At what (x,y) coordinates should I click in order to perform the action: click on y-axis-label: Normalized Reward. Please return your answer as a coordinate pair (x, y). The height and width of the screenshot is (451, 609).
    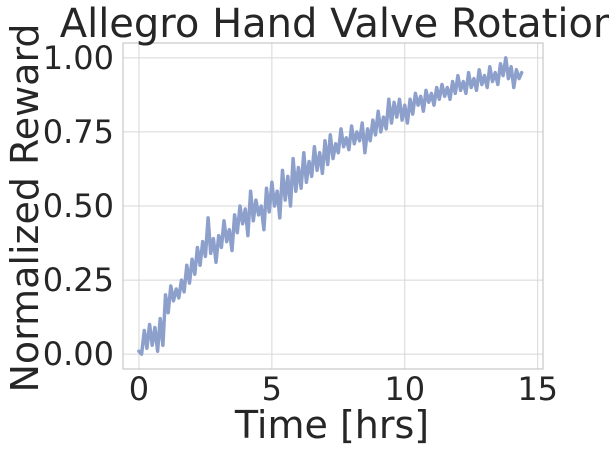
    Looking at the image, I should click on (25, 207).